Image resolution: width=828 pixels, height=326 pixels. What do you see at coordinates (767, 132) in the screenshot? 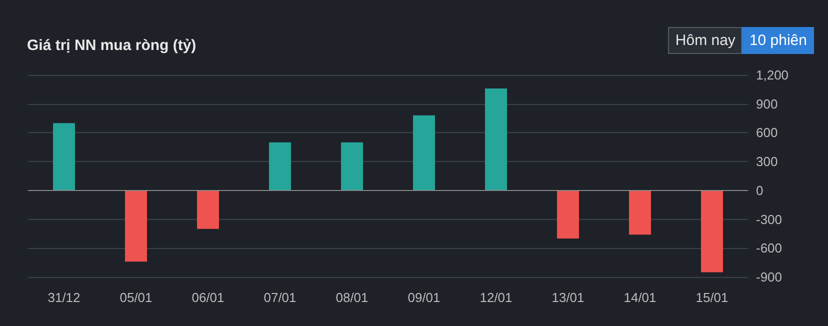
I see `y-tick-label: 600` at bounding box center [767, 132].